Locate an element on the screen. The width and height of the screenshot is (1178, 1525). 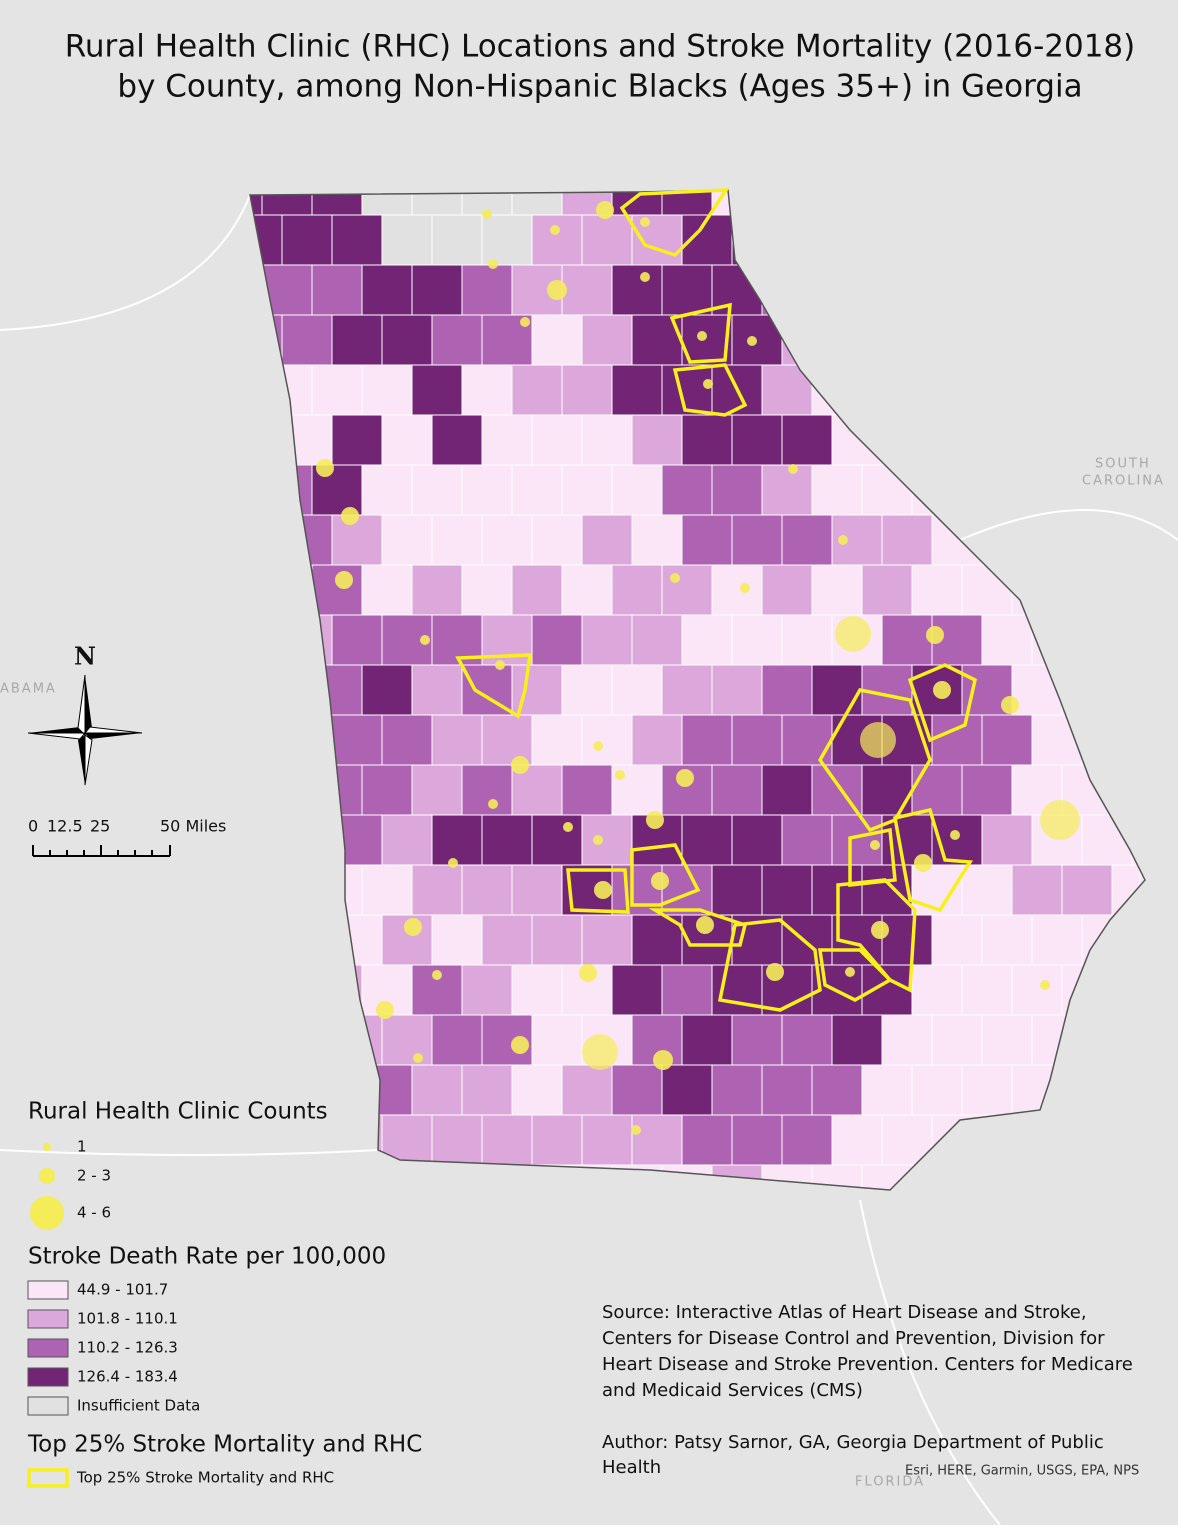
credits: Esri, HERE, Garmin, USGS, EPA, NPS is located at coordinates (1022, 1471).